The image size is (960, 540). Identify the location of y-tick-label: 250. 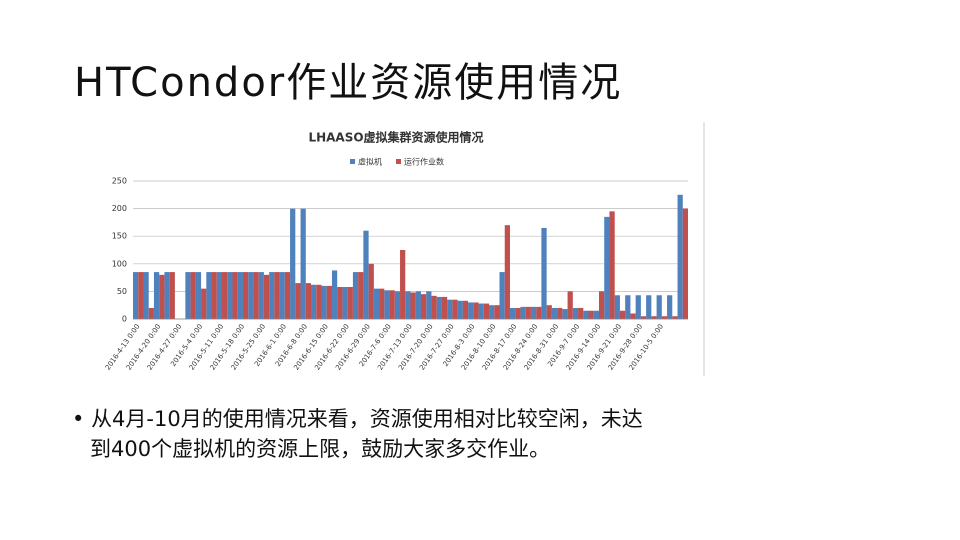
(119, 181).